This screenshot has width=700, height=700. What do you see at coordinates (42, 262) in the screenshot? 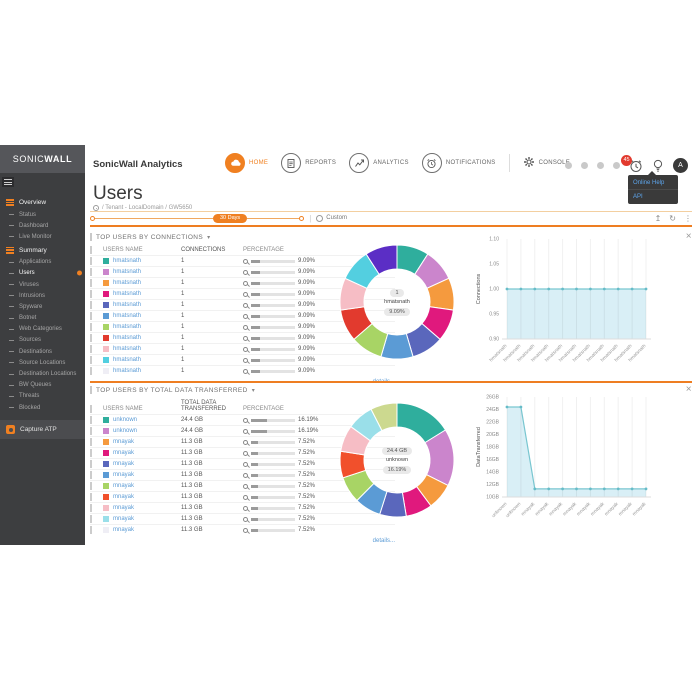
I see `sidebar-item-applications: Applications` at bounding box center [42, 262].